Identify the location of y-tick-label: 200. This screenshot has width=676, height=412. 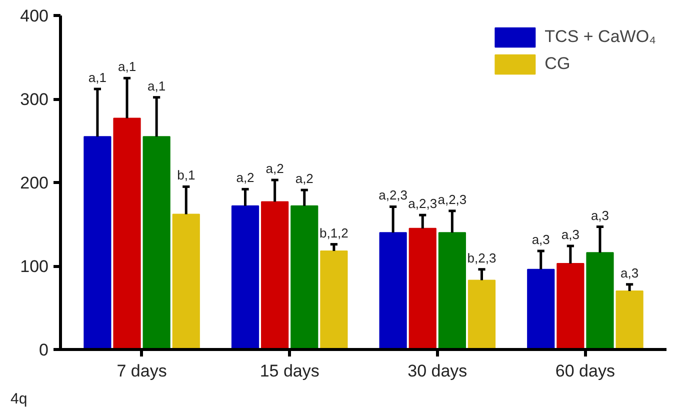
(34, 183).